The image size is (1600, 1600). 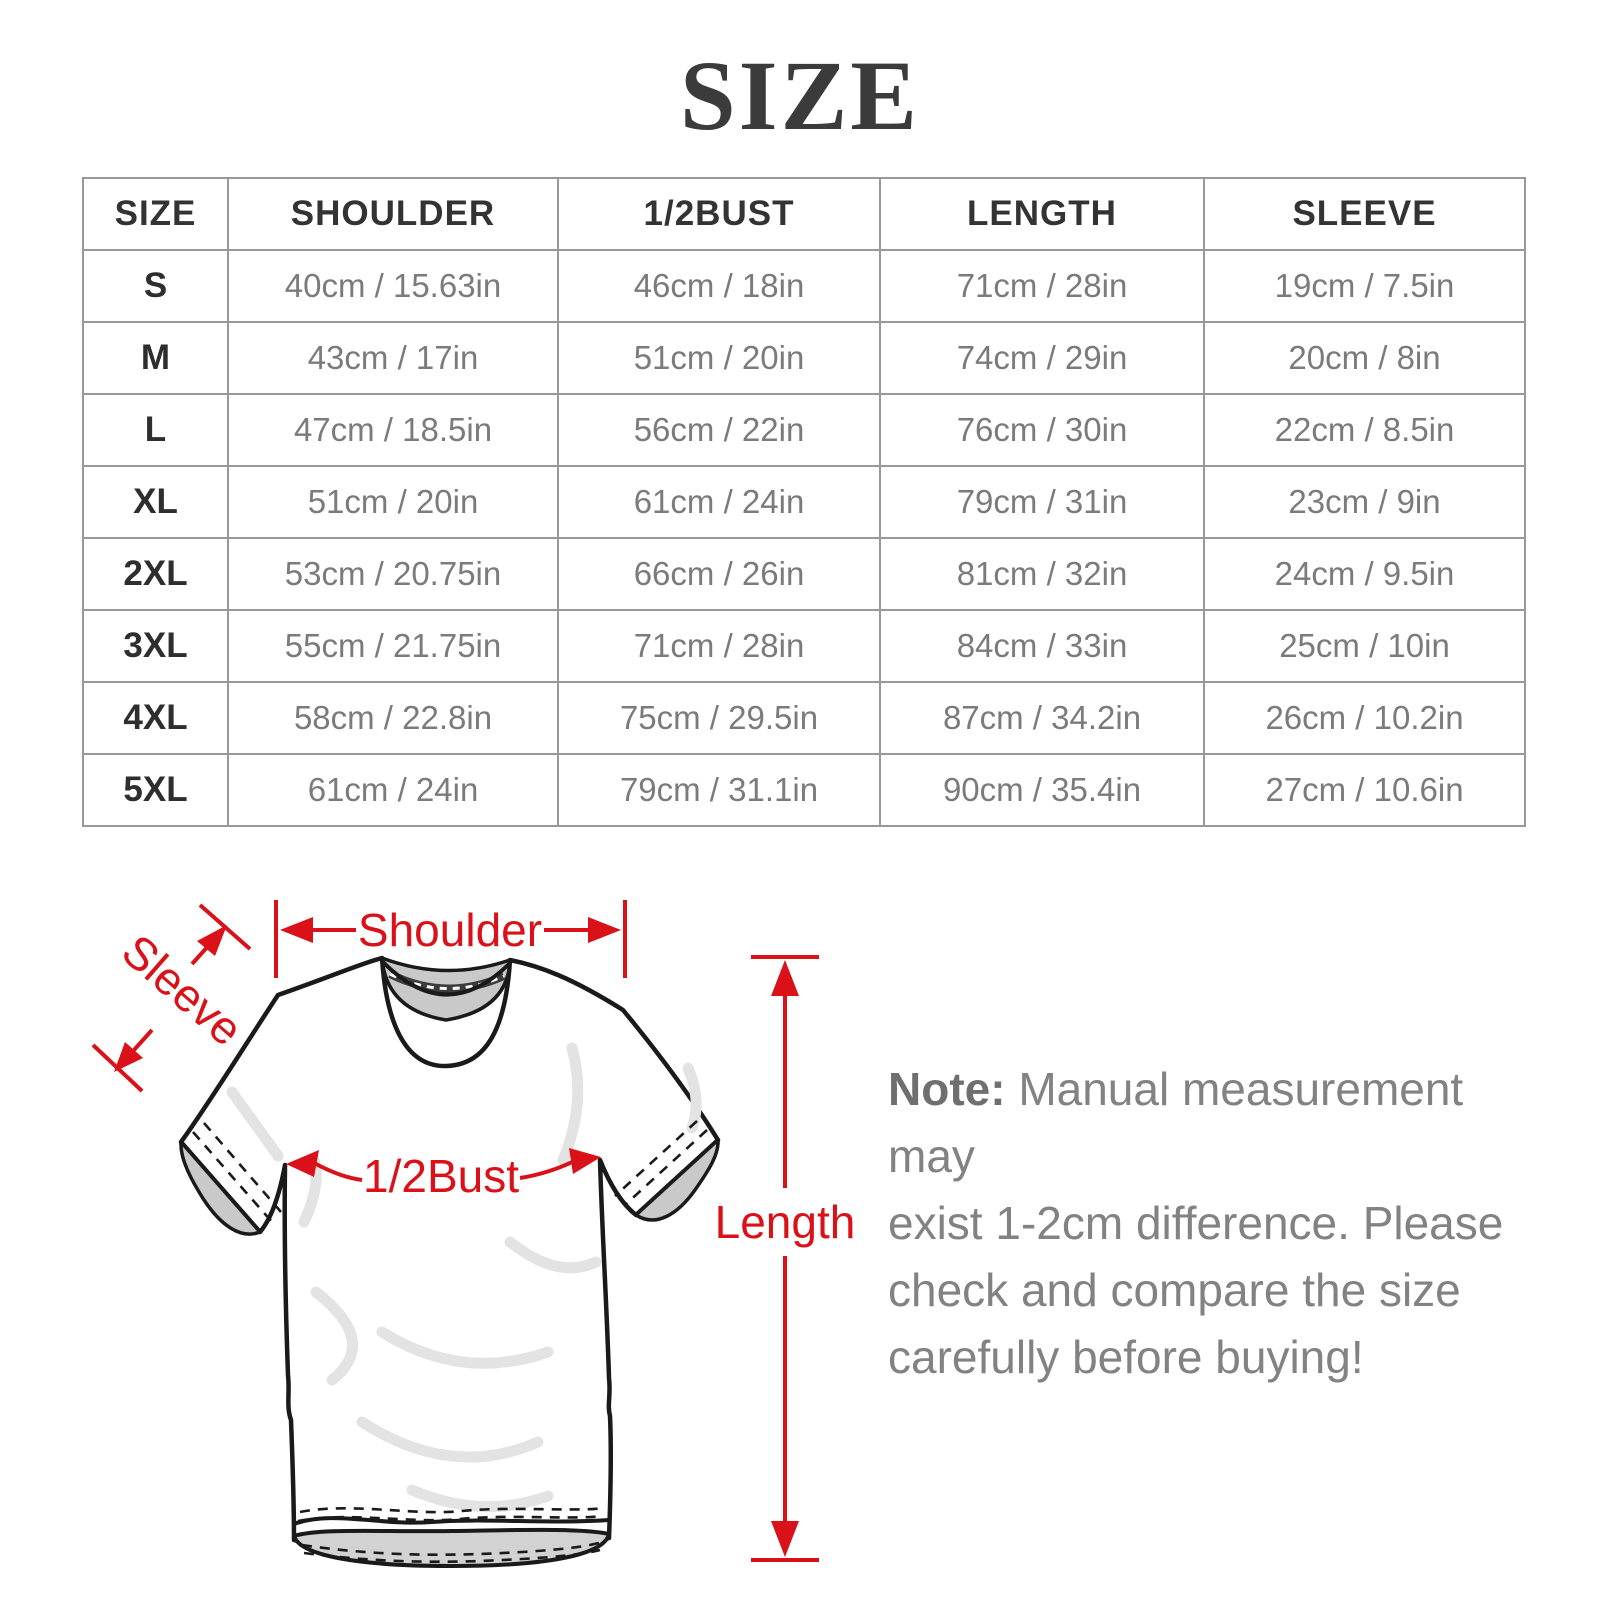 I want to click on sleeve-lower-arrow-line, so click(x=143, y=1040).